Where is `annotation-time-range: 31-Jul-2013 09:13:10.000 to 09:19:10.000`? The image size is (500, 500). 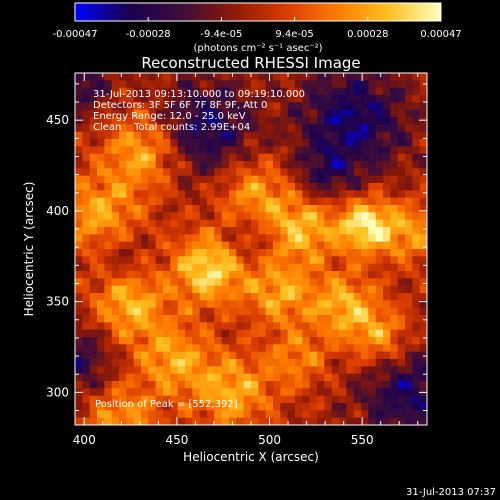 annotation-time-range: 31-Jul-2013 09:13:10.000 to 09:19:10.000 is located at coordinates (199, 94).